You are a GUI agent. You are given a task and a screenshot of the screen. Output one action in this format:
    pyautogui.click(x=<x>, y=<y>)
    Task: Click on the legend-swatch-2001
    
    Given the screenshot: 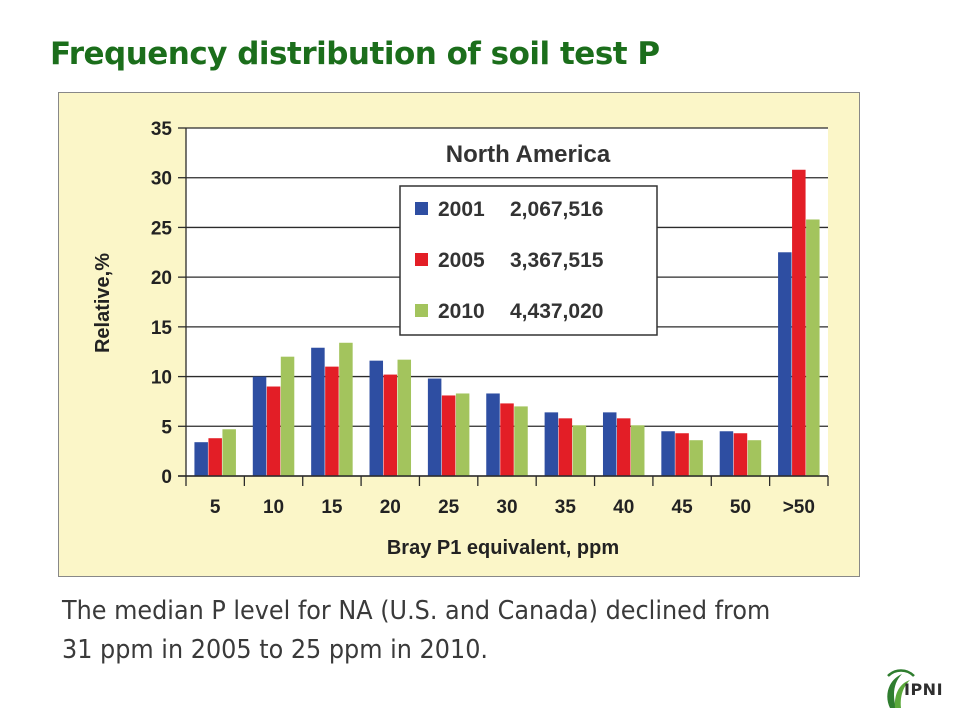 What is the action you would take?
    pyautogui.click(x=421, y=208)
    